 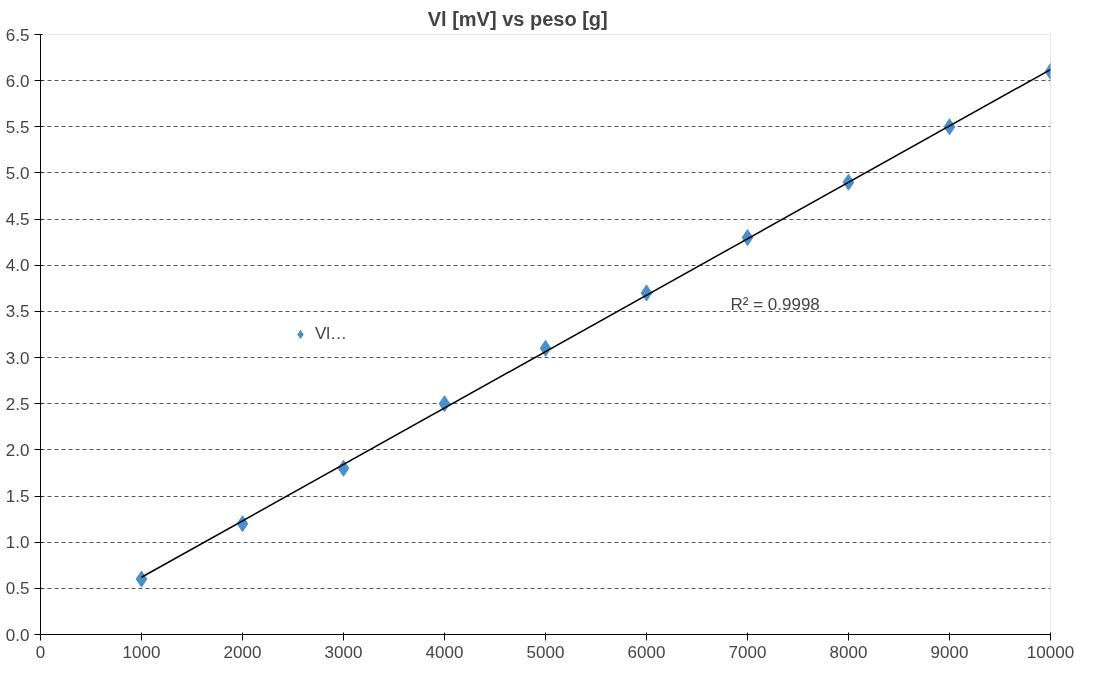 What do you see at coordinates (646, 652) in the screenshot?
I see `x-tick-label: 6000` at bounding box center [646, 652].